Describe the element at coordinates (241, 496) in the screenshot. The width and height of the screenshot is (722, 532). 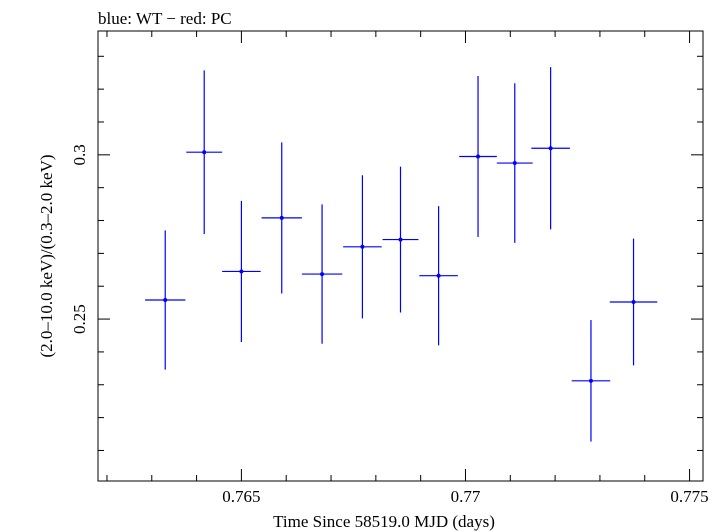
I see `x-tick-label: 0.765` at that location.